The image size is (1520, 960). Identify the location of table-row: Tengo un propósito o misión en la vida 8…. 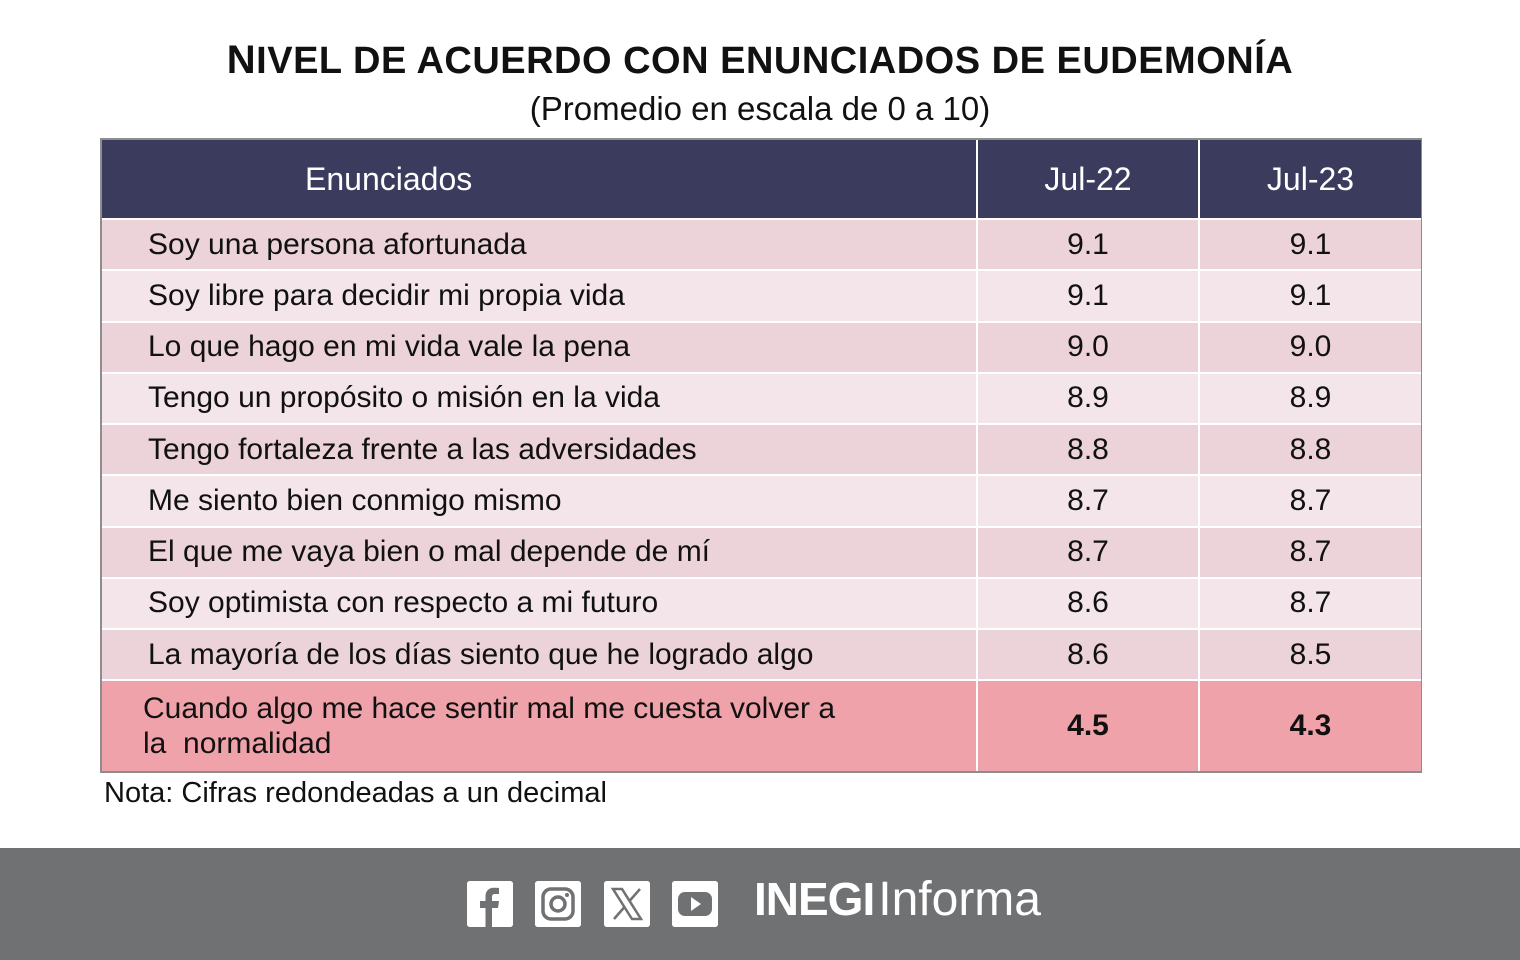
(761, 398).